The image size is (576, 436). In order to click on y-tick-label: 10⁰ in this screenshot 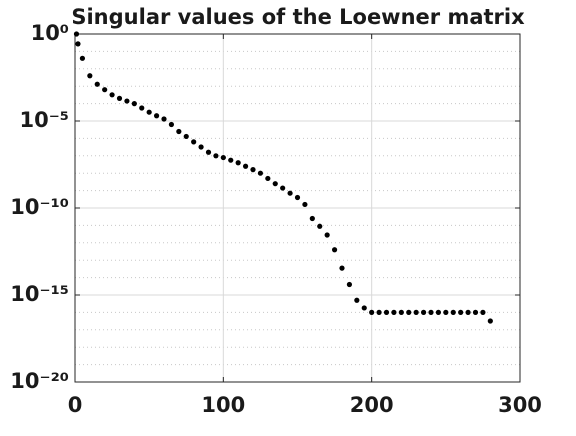, I will do `click(50, 33)`.